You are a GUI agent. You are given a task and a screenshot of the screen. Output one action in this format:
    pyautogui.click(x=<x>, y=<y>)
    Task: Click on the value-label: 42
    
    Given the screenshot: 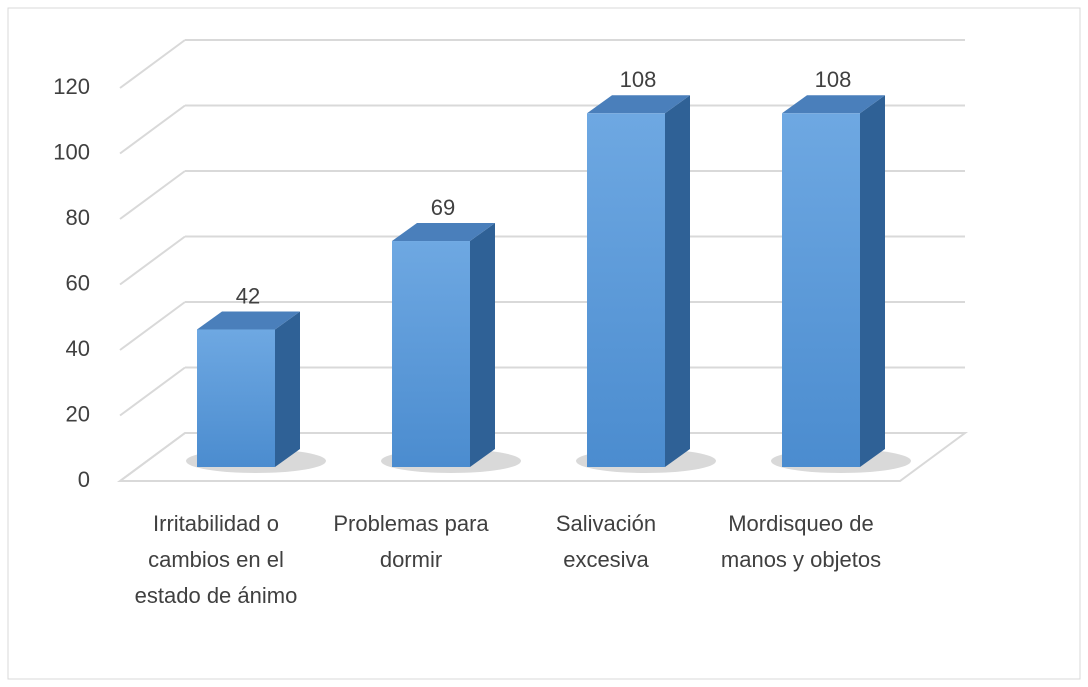 What is the action you would take?
    pyautogui.click(x=248, y=295)
    